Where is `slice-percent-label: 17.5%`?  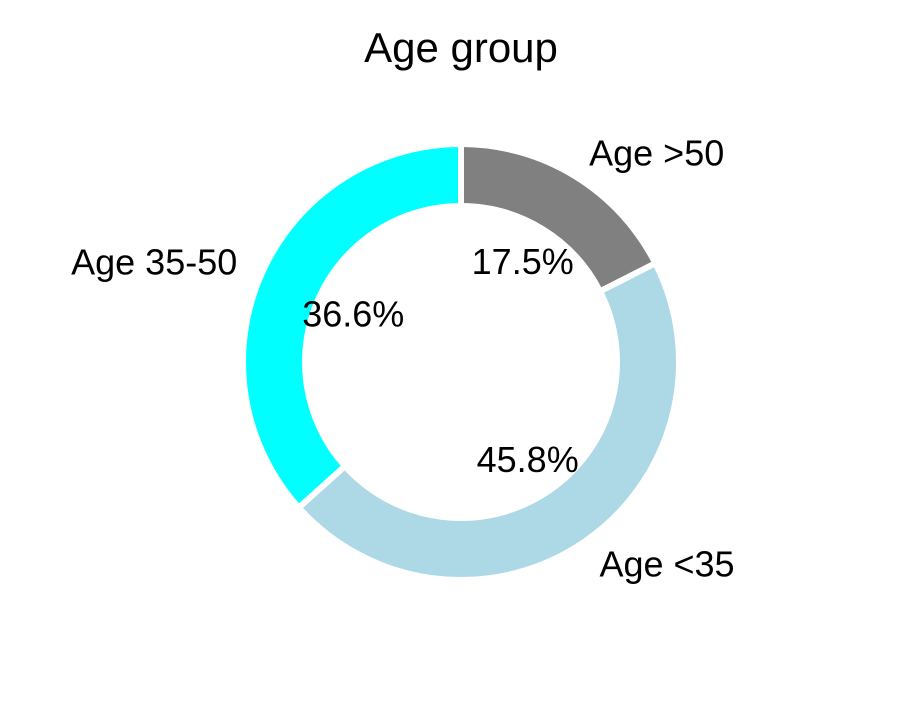 slice-percent-label: 17.5% is located at coordinates (523, 261).